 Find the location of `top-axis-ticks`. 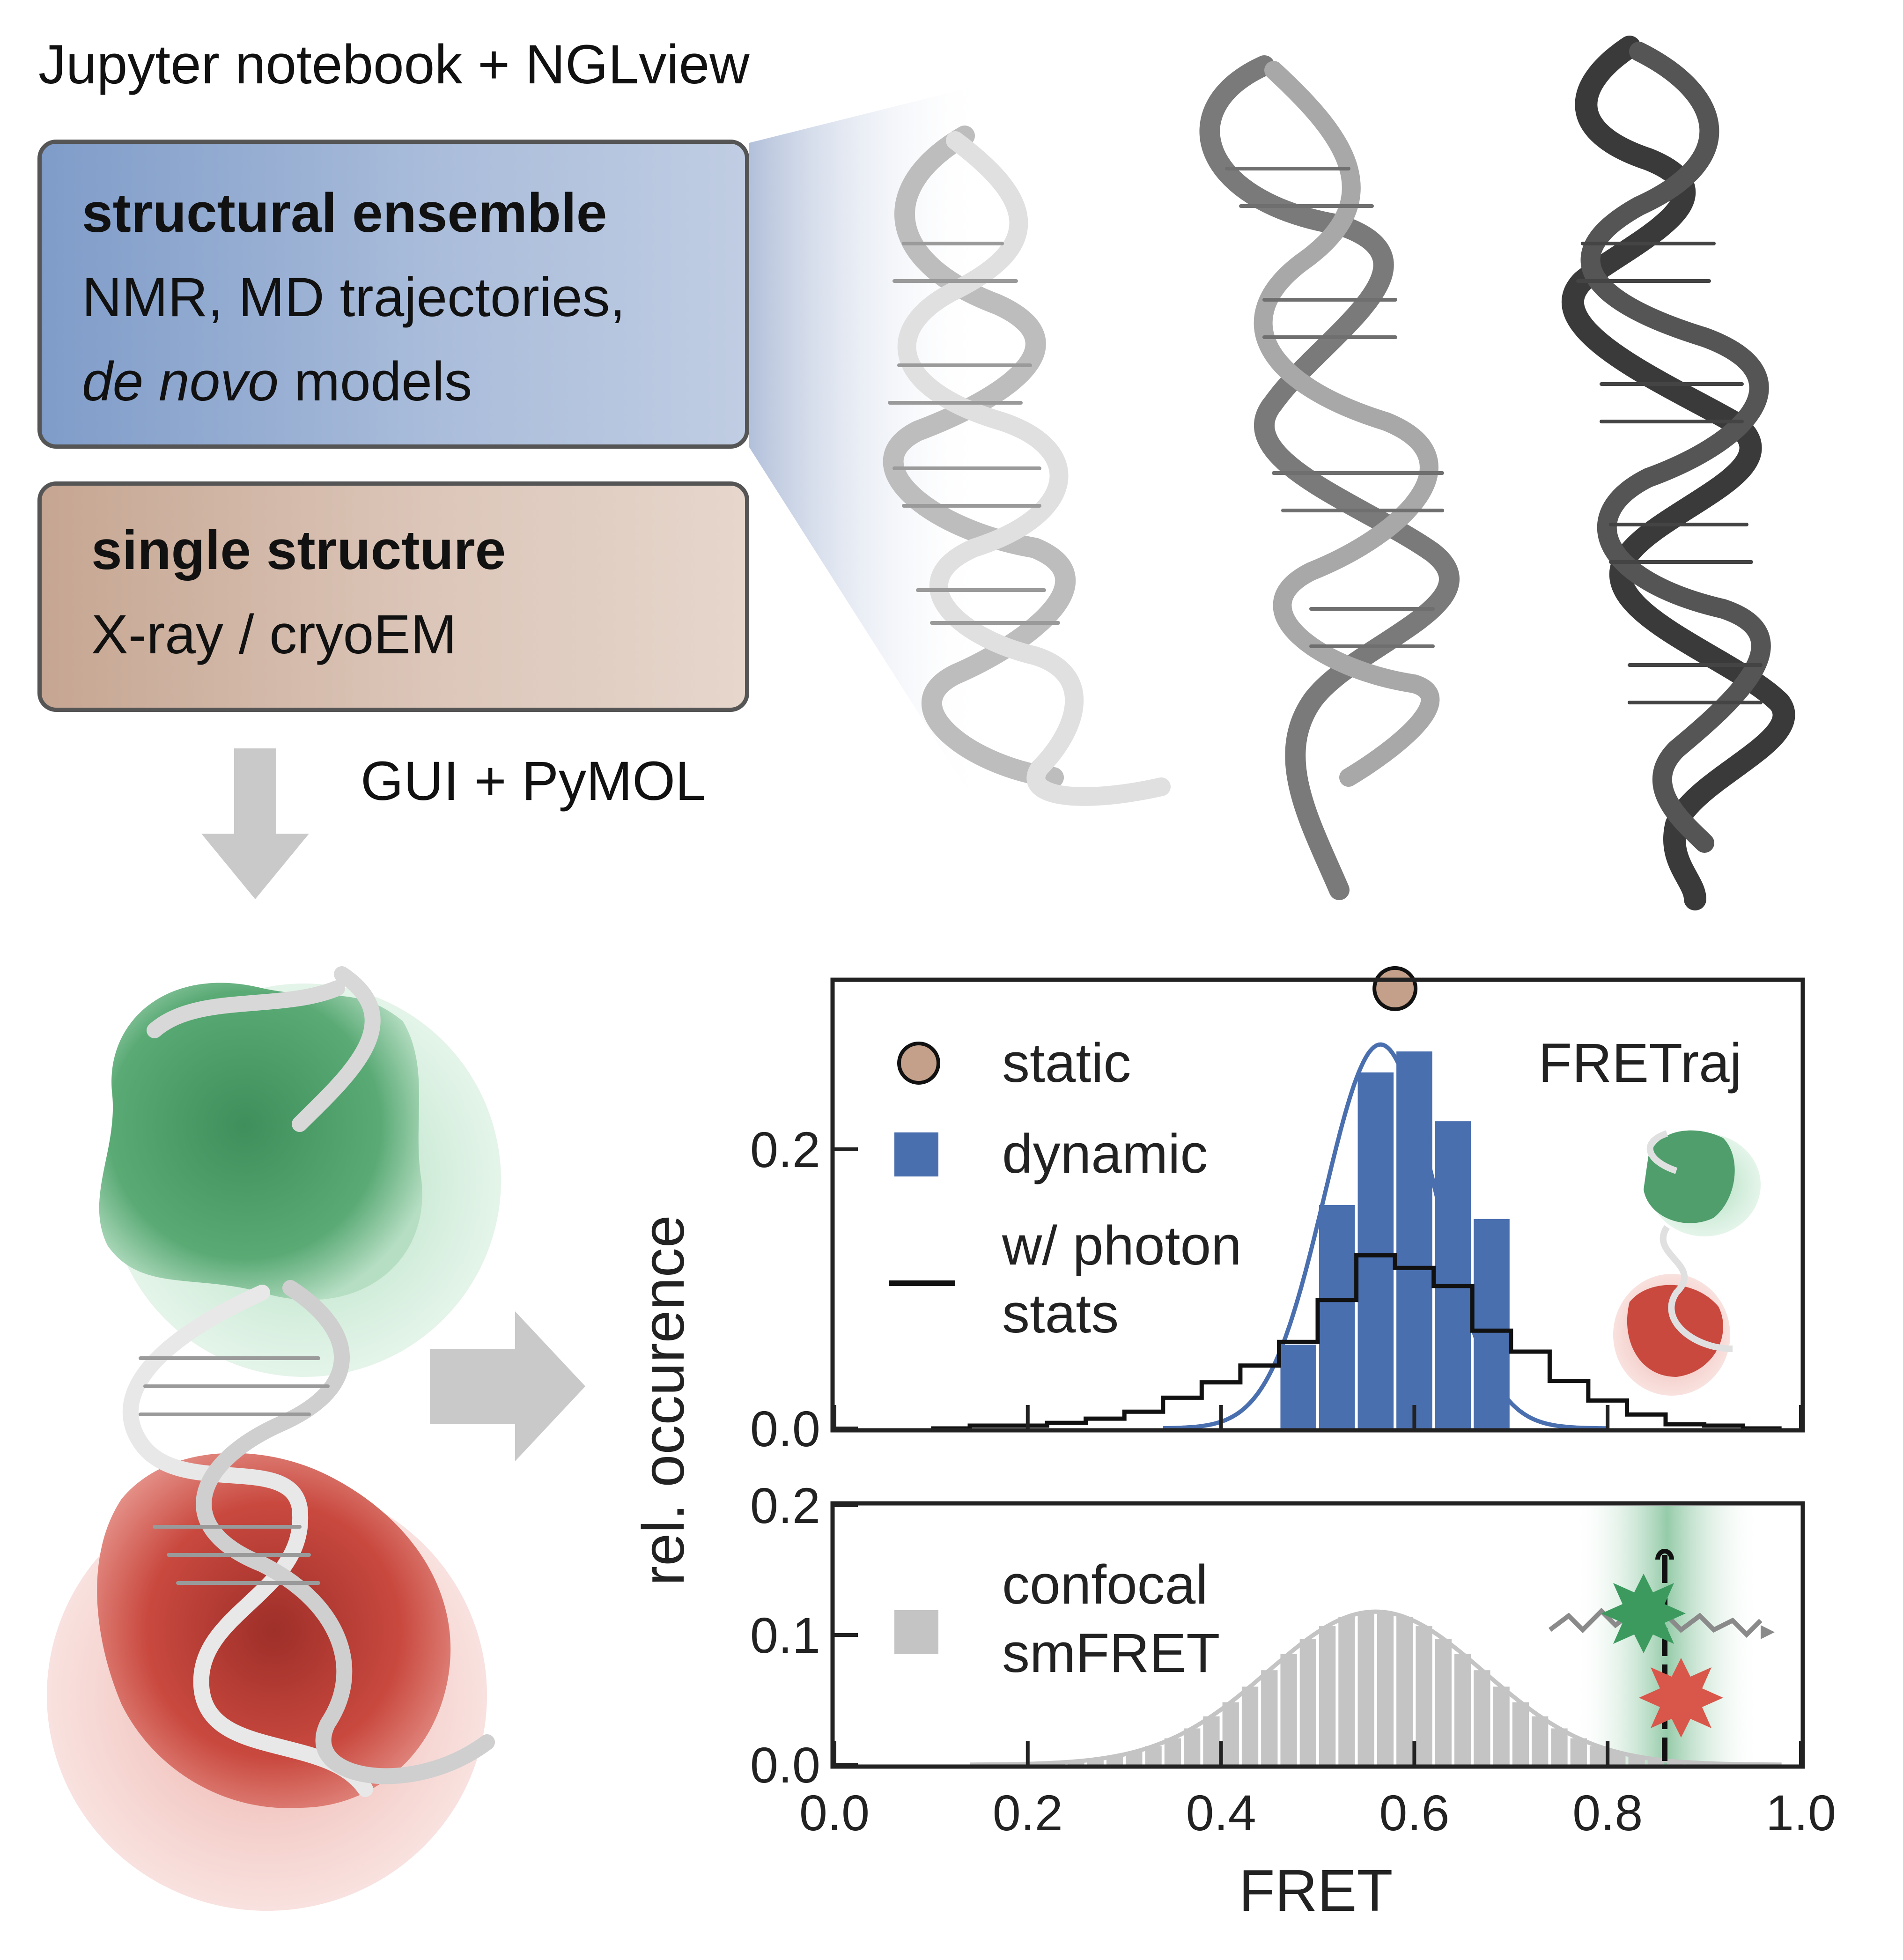

top-axis-ticks is located at coordinates (1318, 1288).